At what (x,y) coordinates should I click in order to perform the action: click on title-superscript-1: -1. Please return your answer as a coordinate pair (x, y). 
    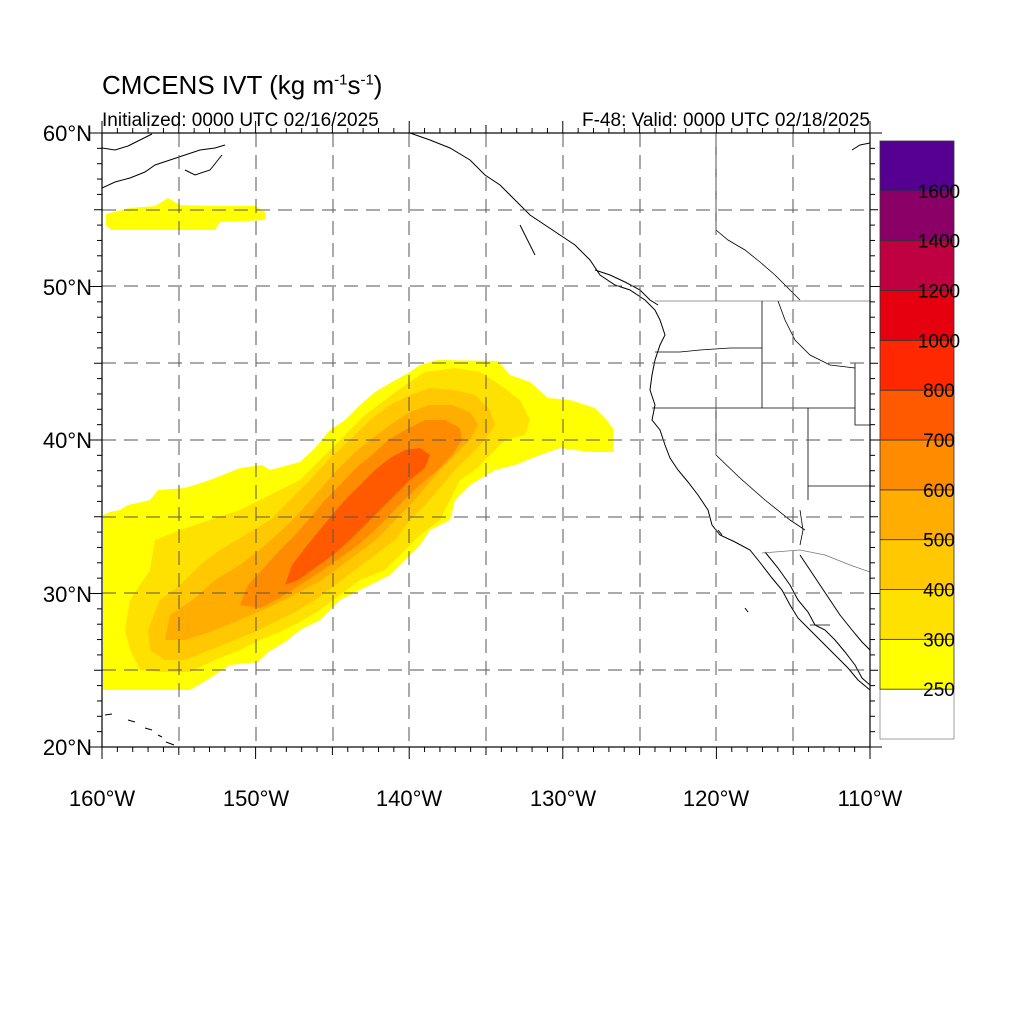
    Looking at the image, I should click on (341, 80).